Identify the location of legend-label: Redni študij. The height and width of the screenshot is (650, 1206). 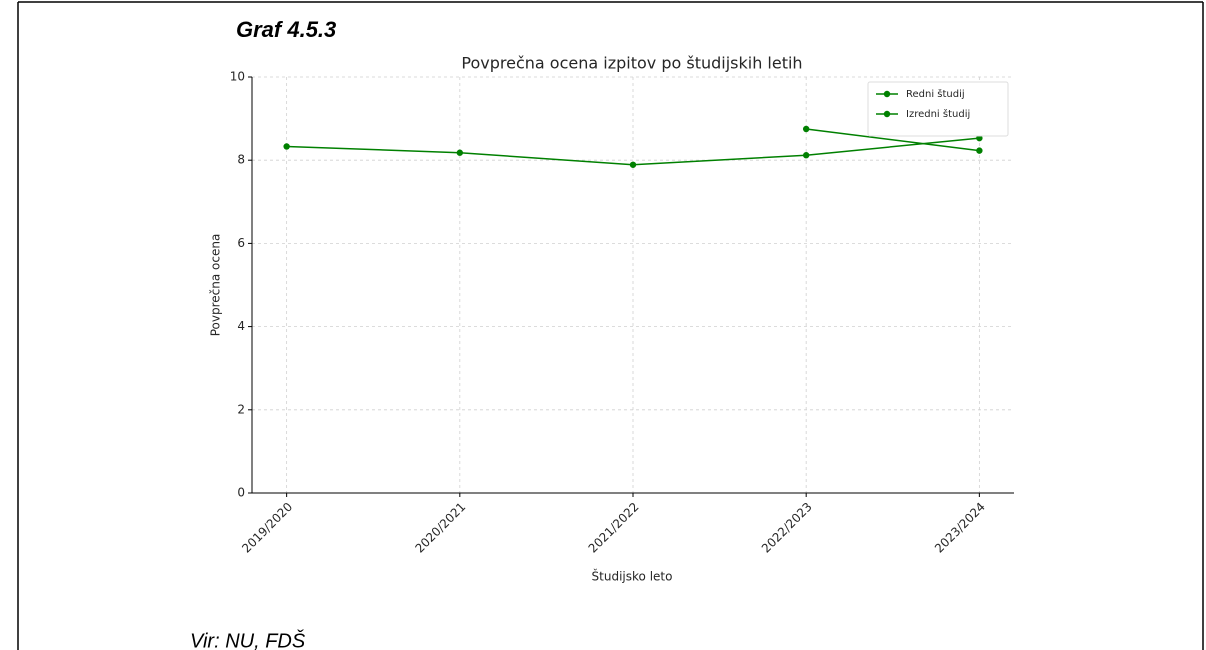
(935, 94).